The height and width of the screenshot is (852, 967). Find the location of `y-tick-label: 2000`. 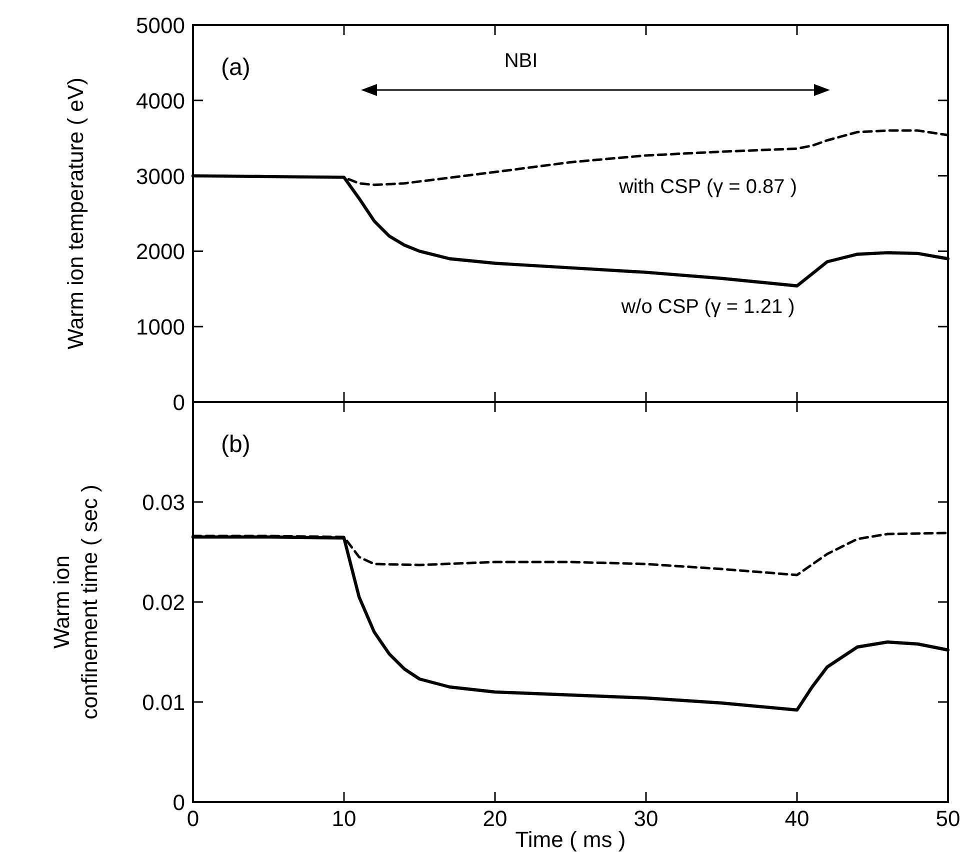

y-tick-label: 2000 is located at coordinates (160, 251).